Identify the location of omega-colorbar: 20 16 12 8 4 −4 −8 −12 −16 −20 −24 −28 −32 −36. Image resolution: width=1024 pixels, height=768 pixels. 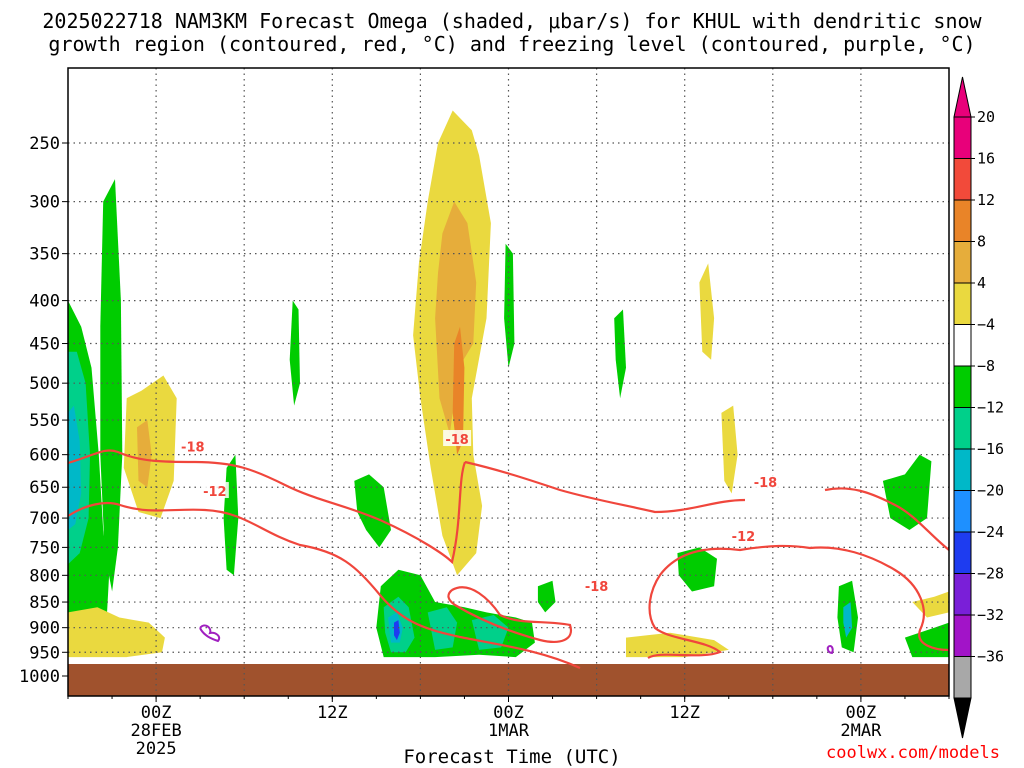
(978, 407).